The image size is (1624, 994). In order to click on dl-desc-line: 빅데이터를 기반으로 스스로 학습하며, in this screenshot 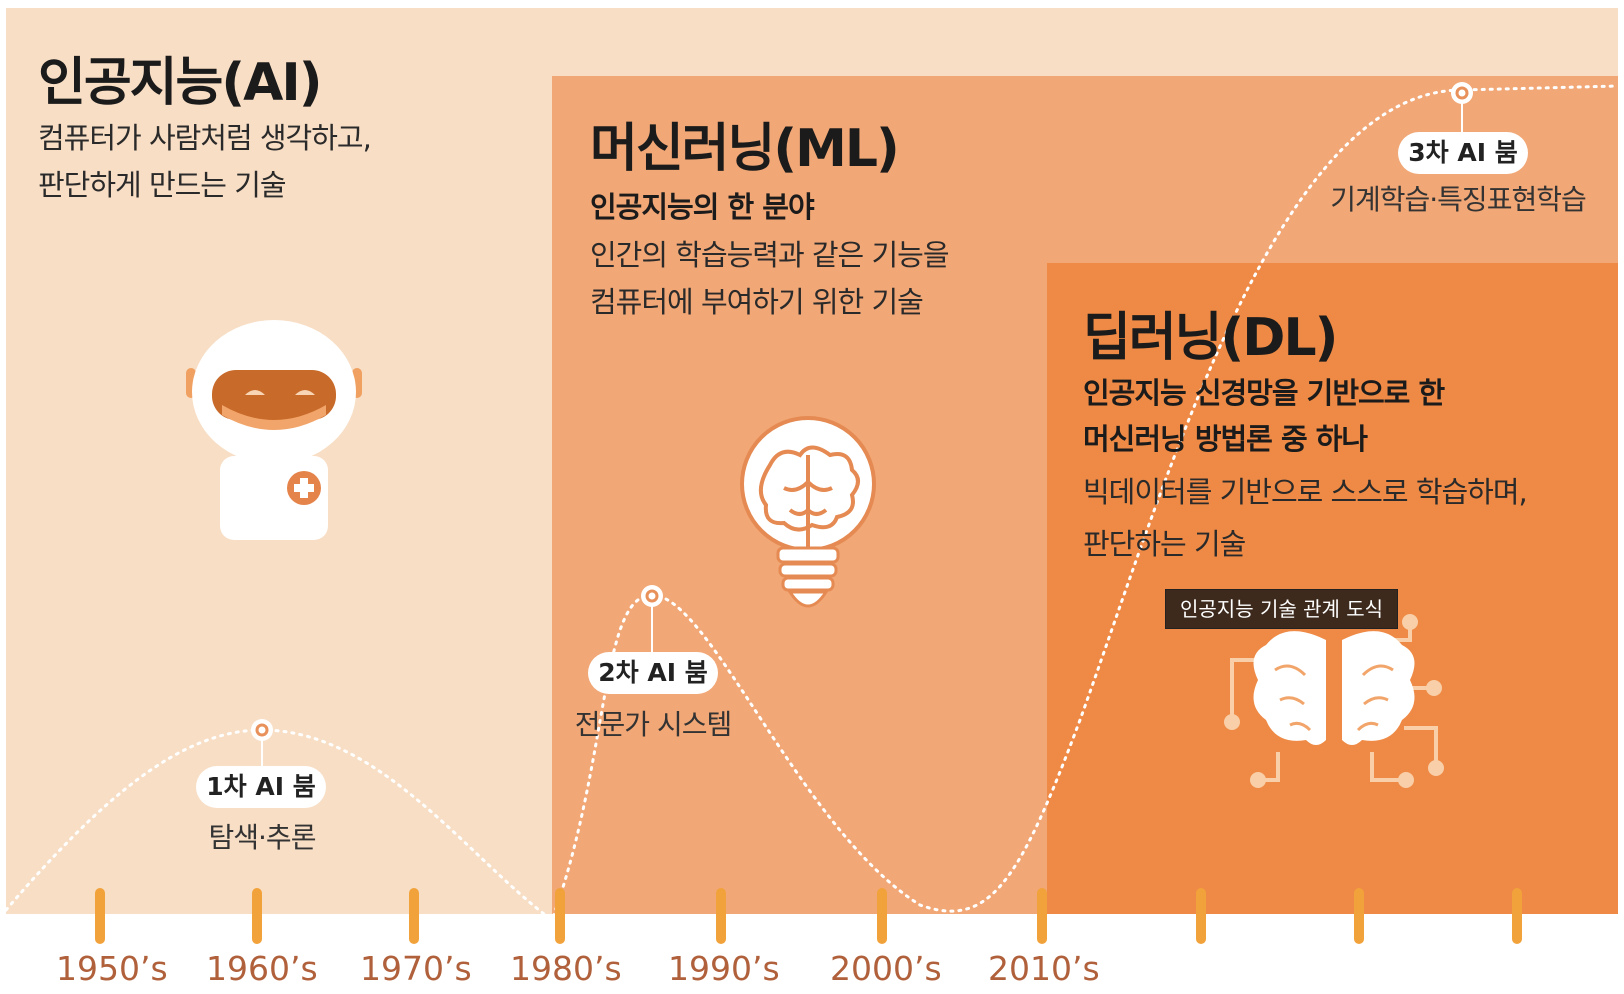, I will do `click(1305, 492)`.